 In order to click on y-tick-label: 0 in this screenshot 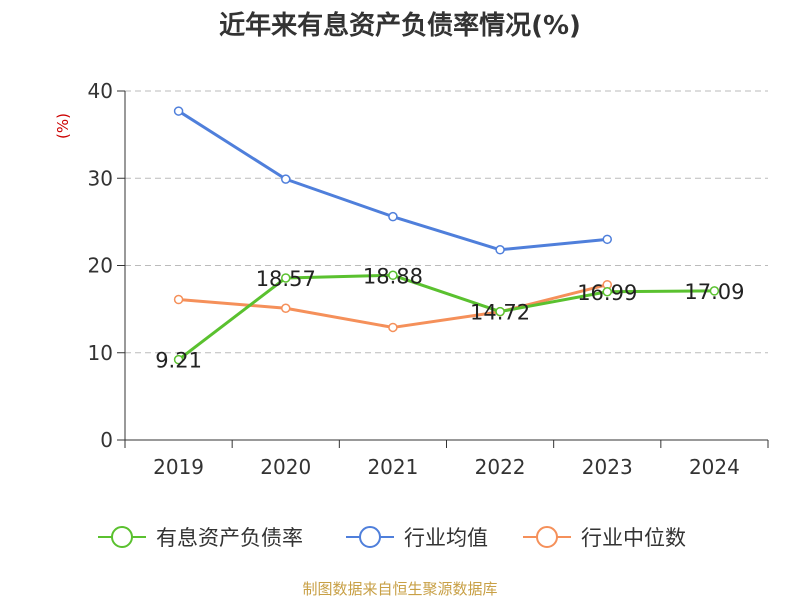, I will do `click(106, 440)`.